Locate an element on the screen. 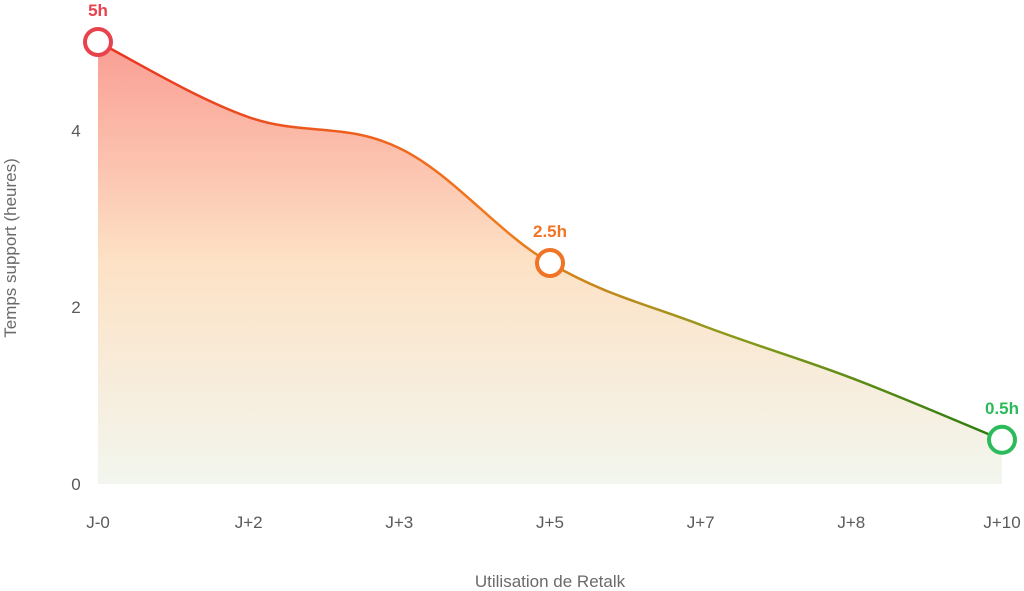 This screenshot has height=591, width=1024. x-axis-title: Utilisation de Retalk is located at coordinates (550, 581).